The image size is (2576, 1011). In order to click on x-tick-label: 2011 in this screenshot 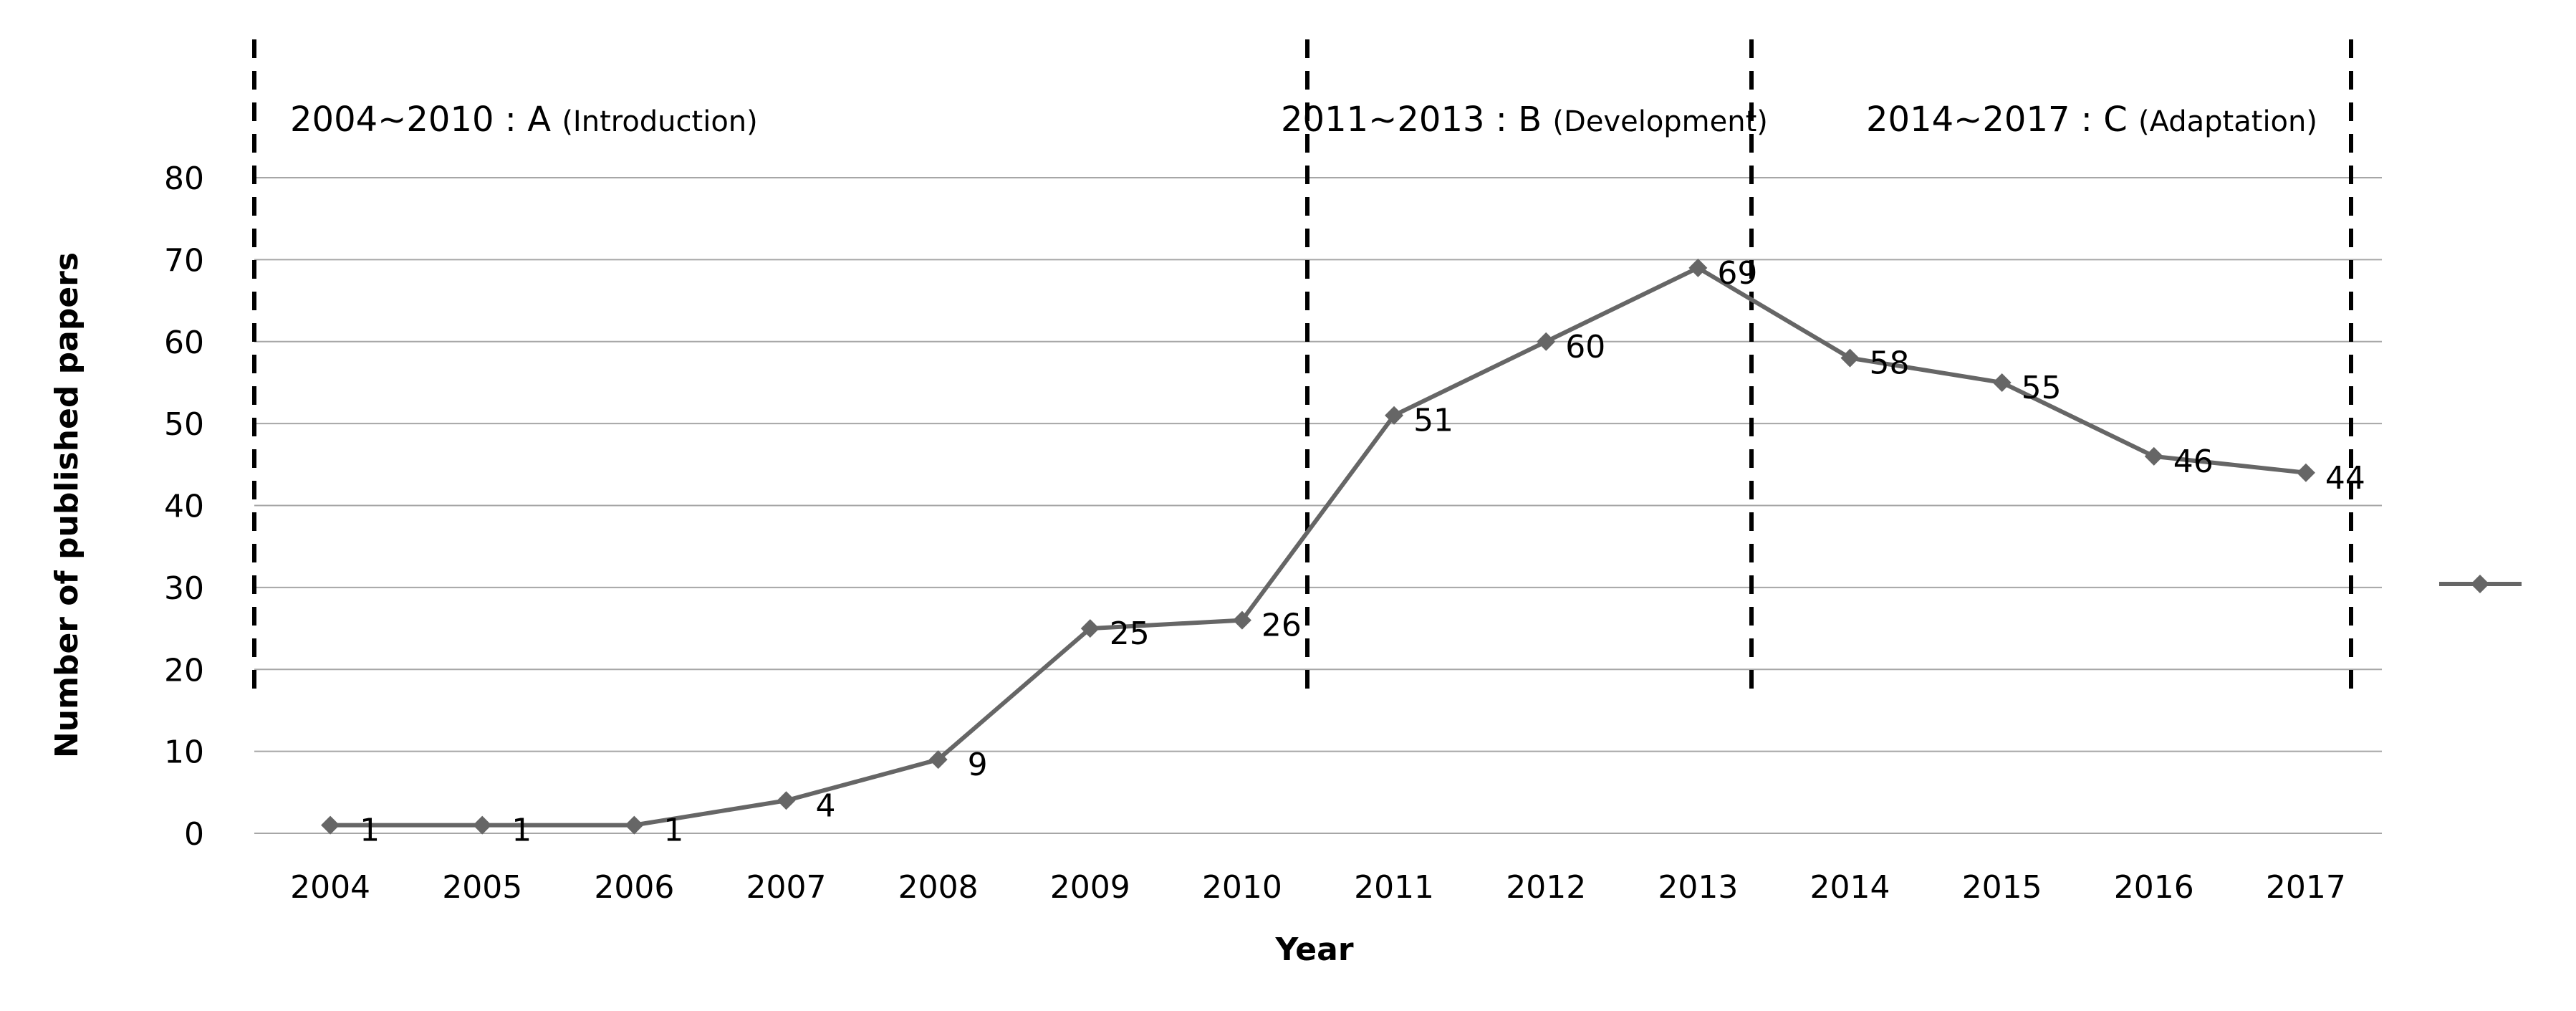, I will do `click(1394, 887)`.